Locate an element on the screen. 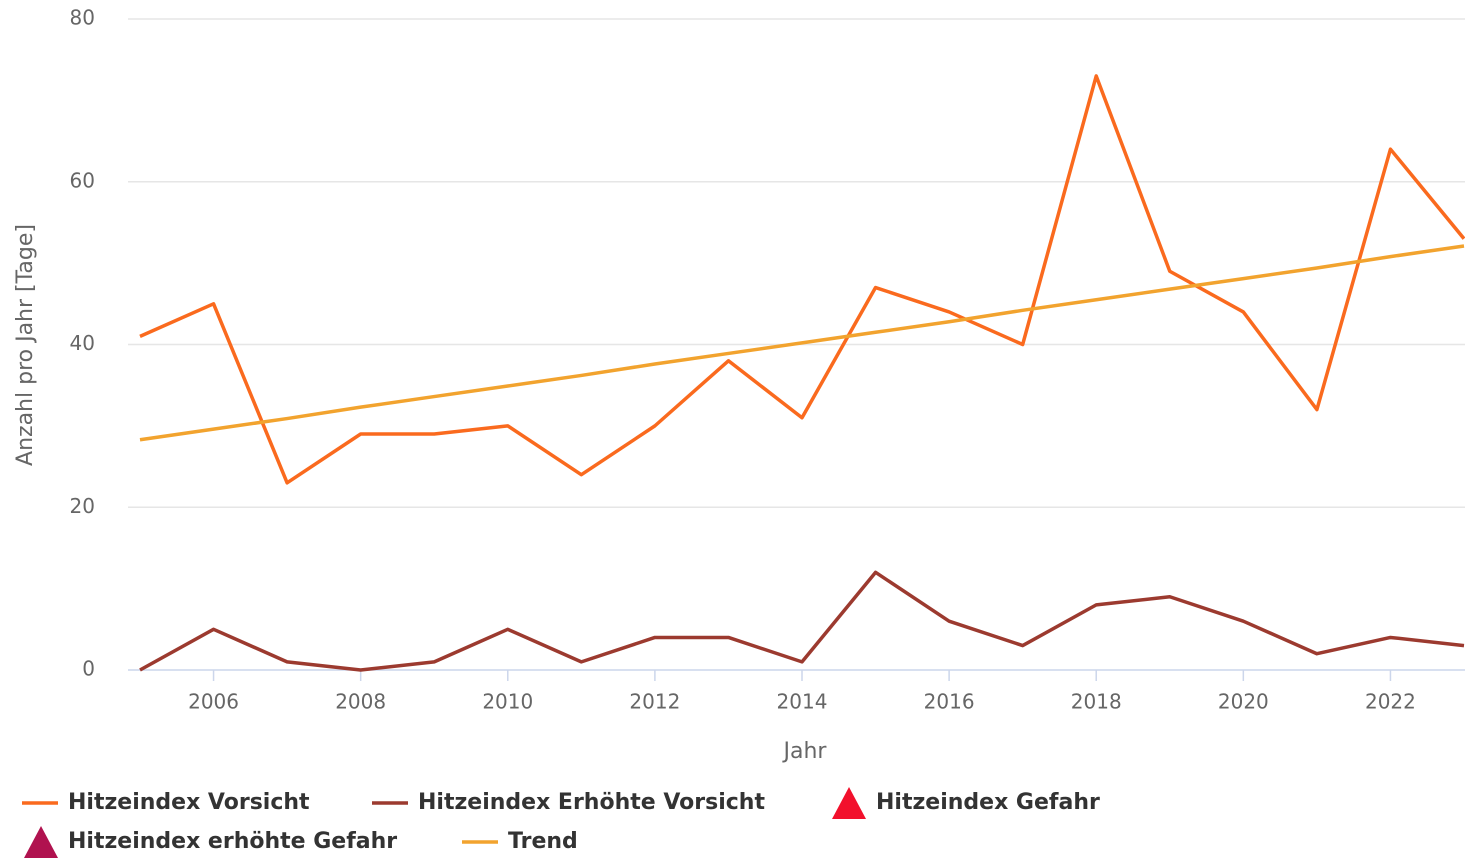  y-axis-title: Anzahl pro Jahr [Tage] is located at coordinates (25, 345).